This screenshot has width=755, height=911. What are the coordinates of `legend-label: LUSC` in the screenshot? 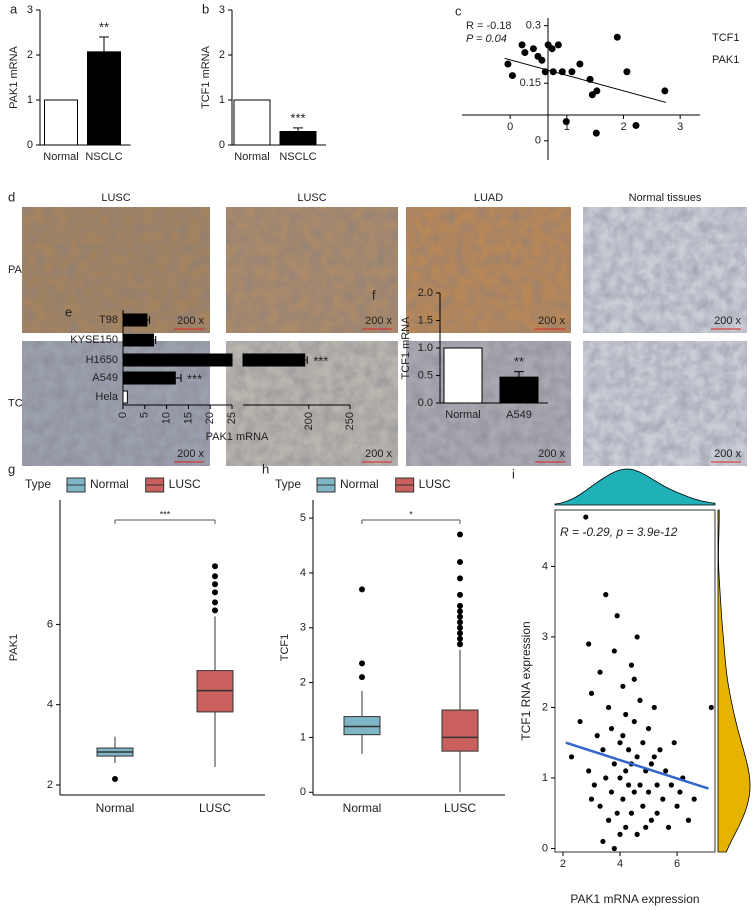 It's located at (435, 484).